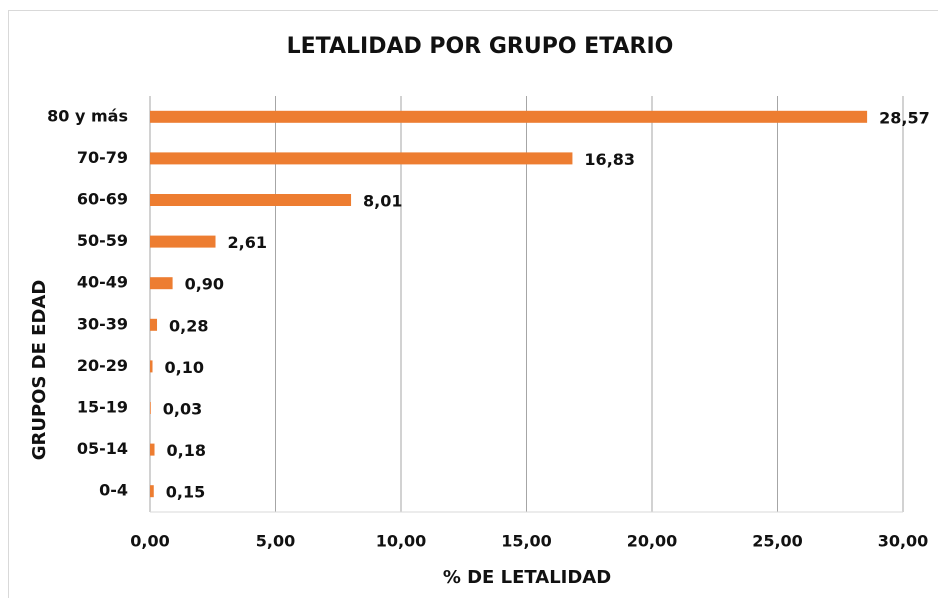  Describe the element at coordinates (401, 541) in the screenshot. I see `x-tick-label: 10,00` at that location.